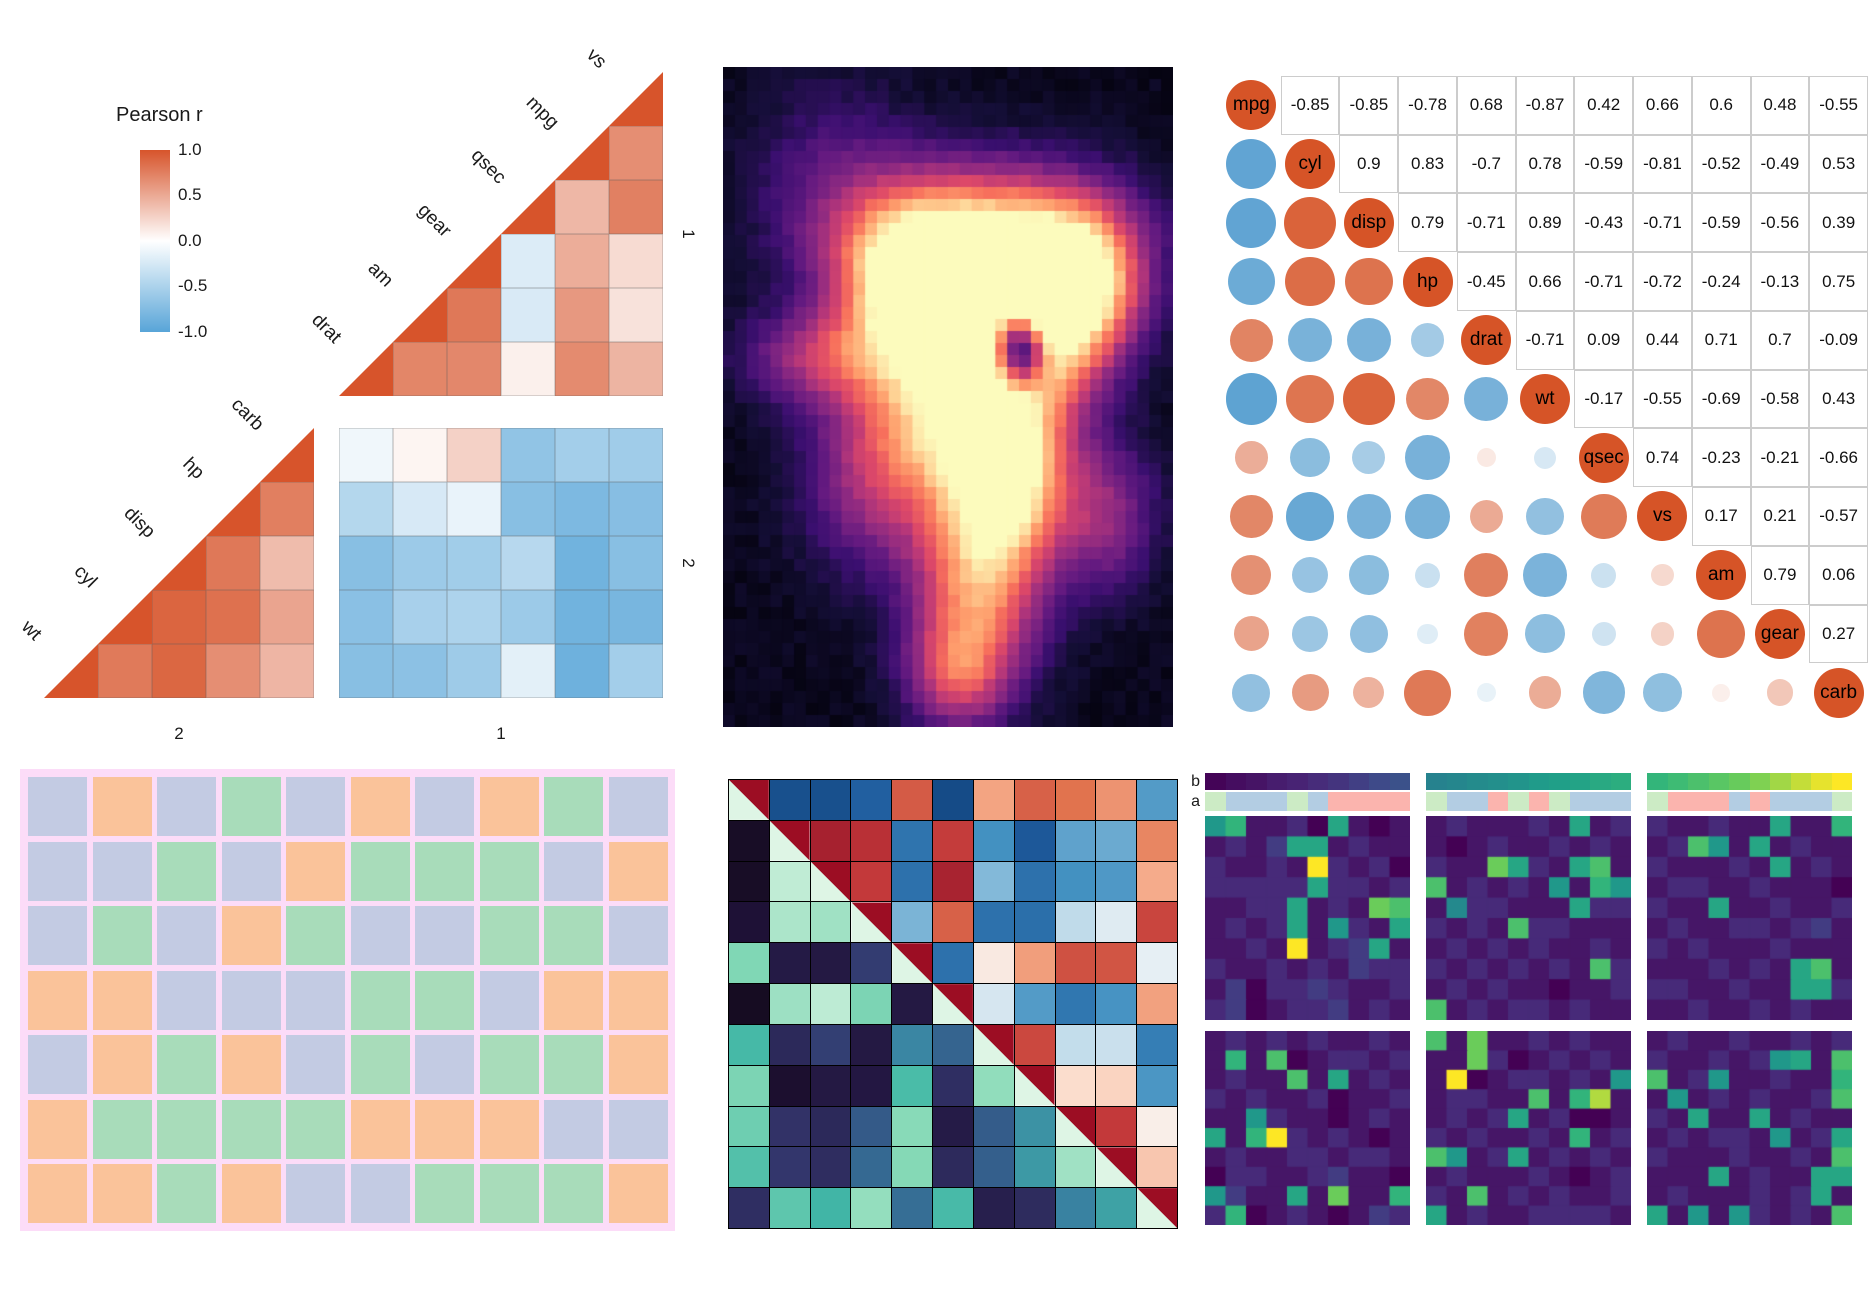  I want to click on correlogram-diagonal-label: am, so click(1721, 575).